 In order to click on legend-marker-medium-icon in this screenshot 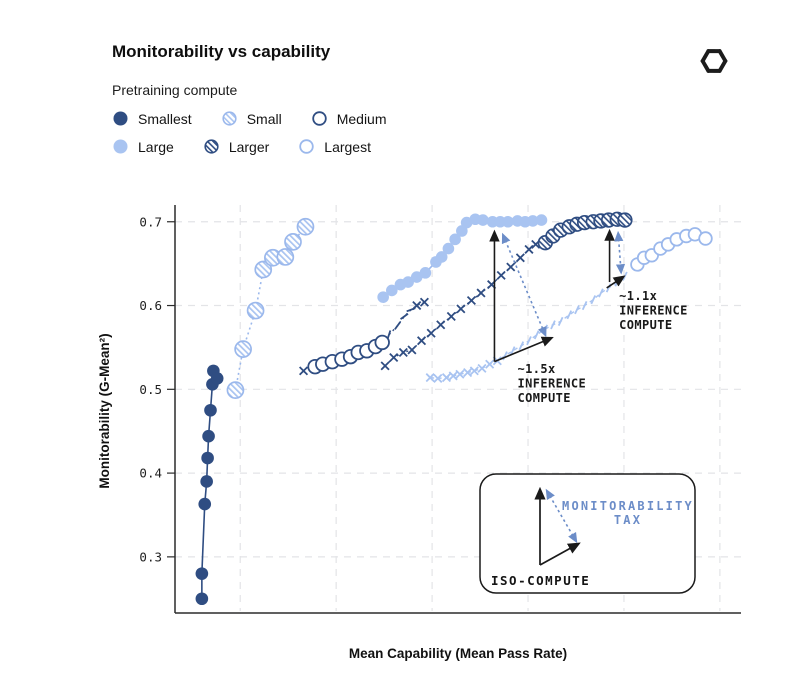, I will do `click(319, 118)`.